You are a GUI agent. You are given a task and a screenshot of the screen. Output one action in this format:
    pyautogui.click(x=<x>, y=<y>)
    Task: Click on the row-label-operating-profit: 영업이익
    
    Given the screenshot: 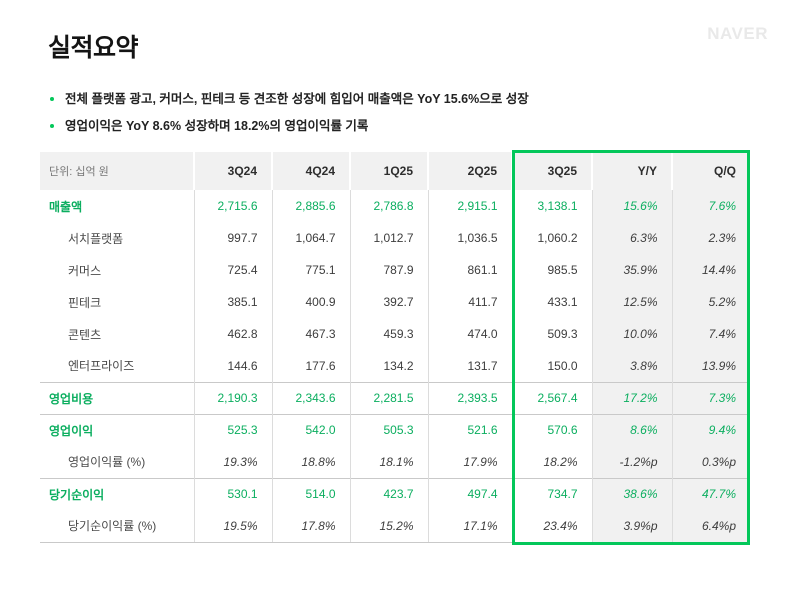 What is the action you would take?
    pyautogui.click(x=117, y=429)
    